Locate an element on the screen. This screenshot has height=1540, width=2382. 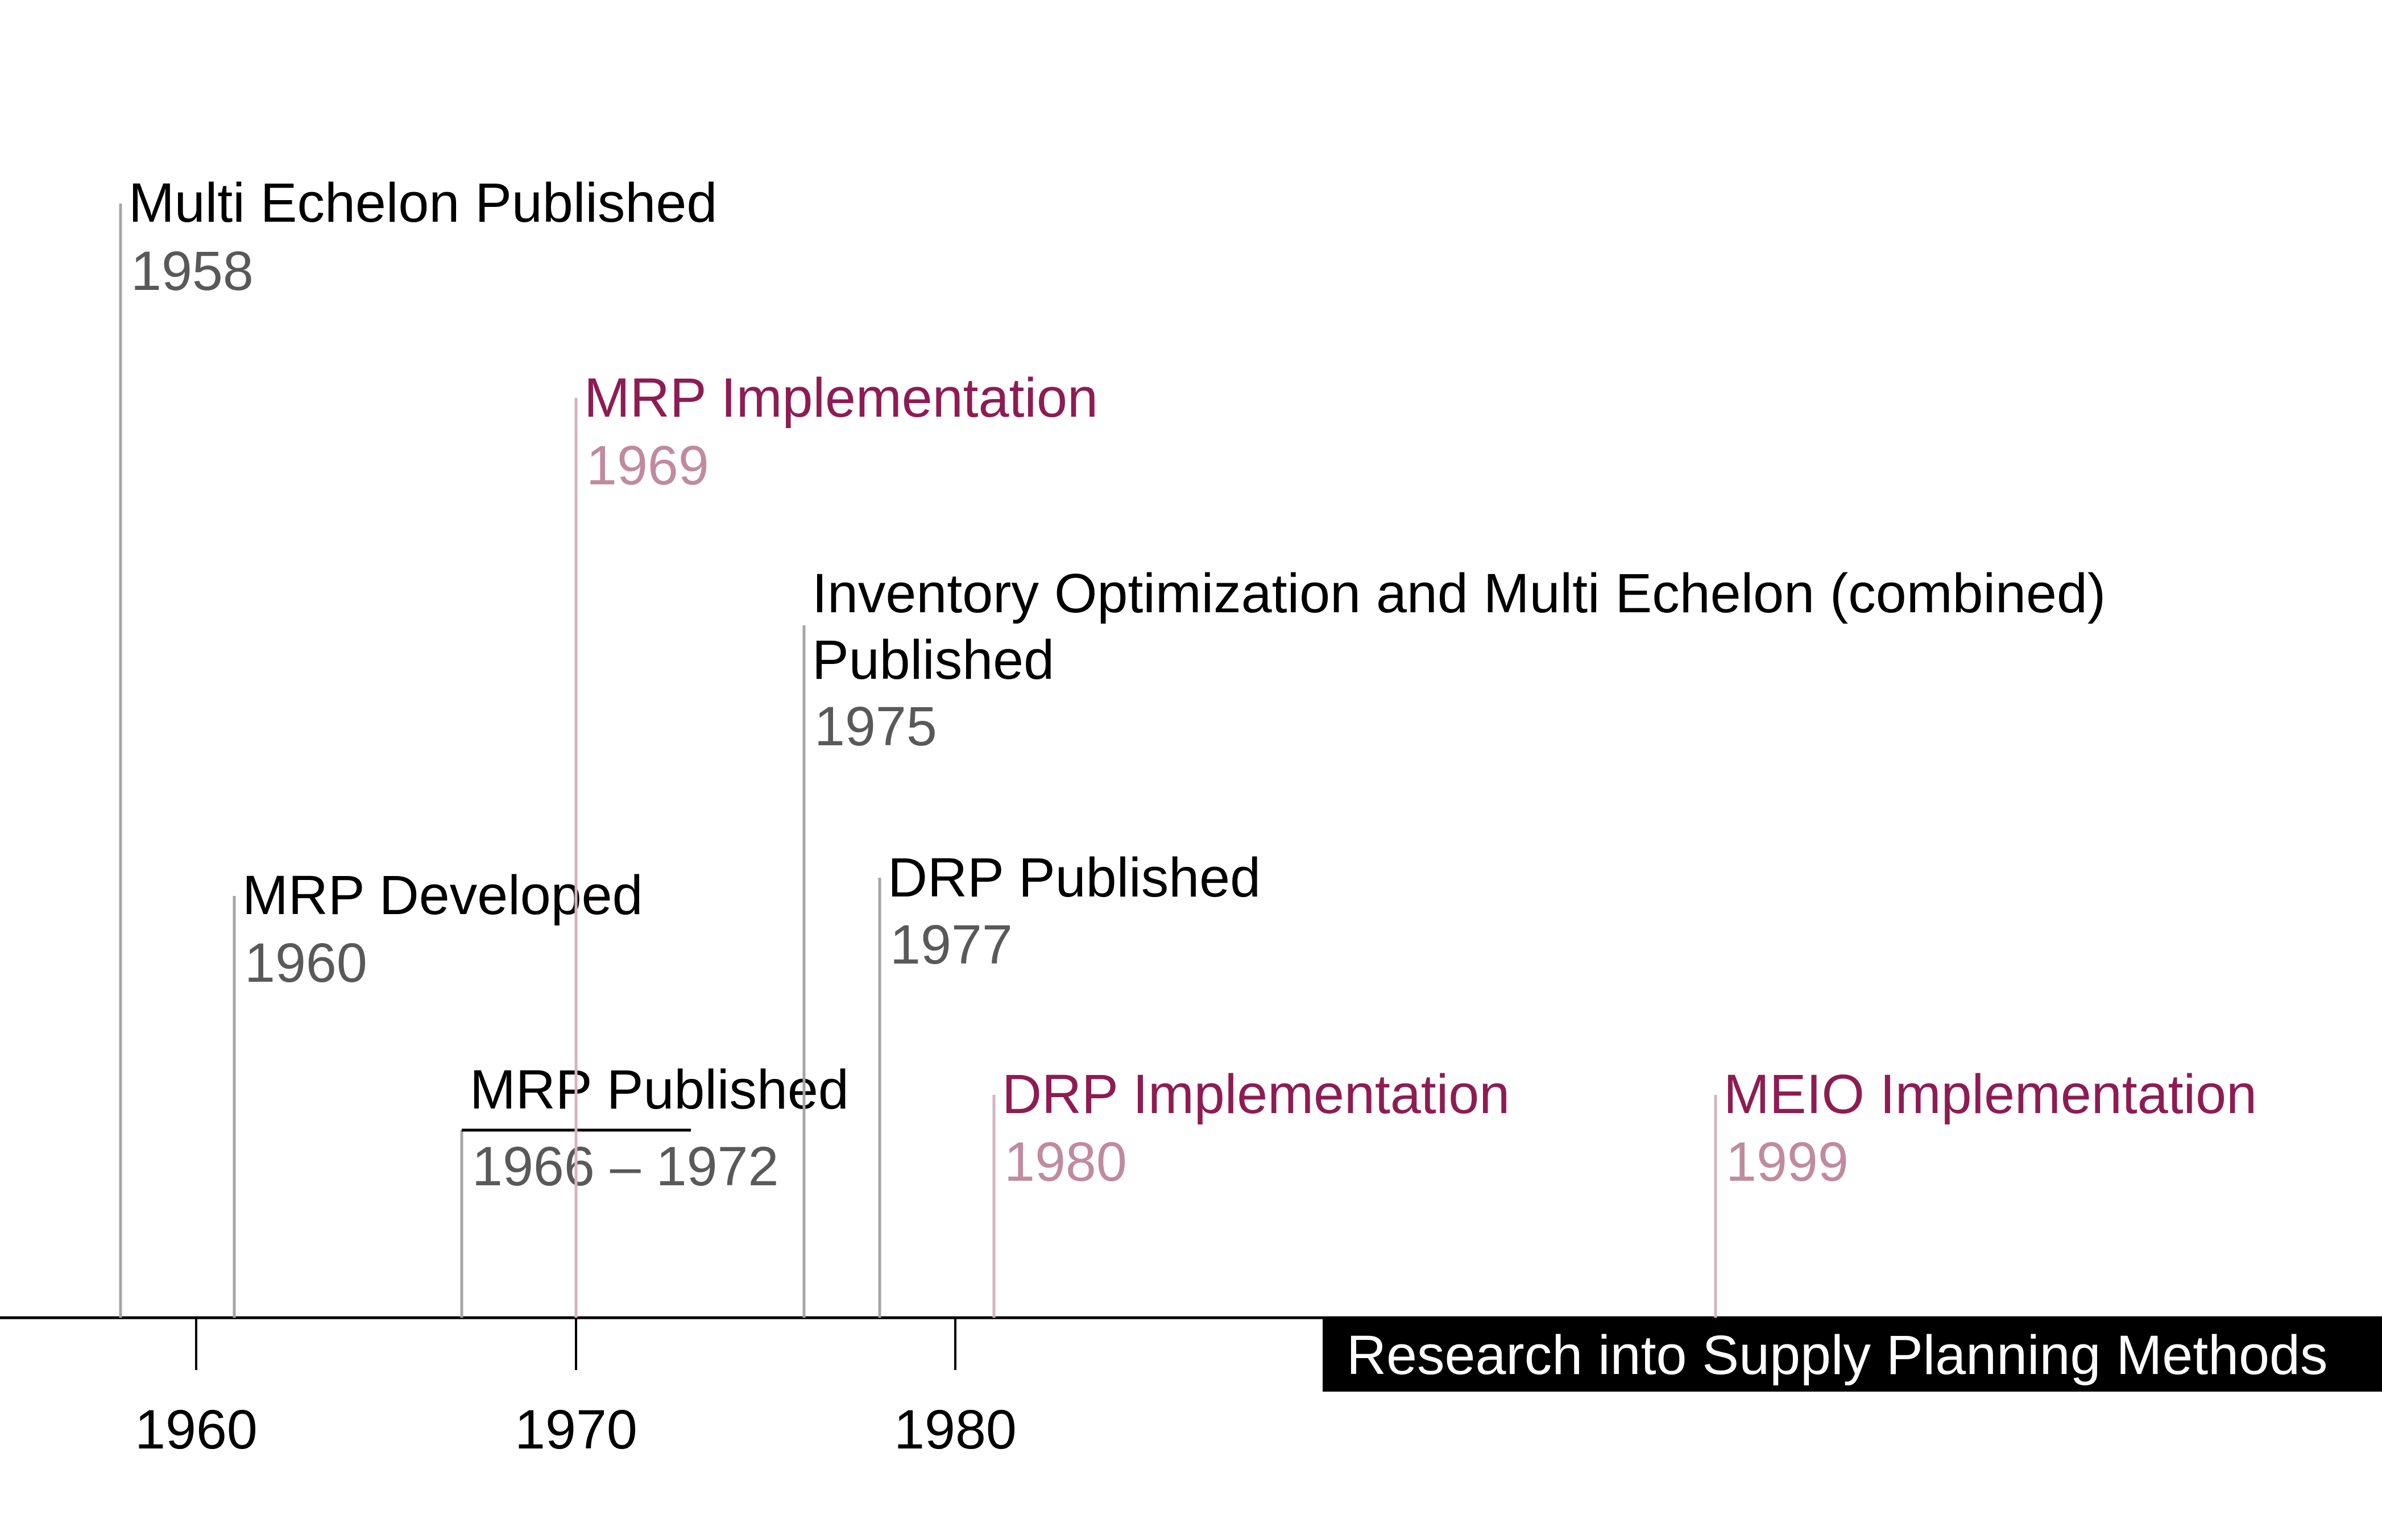
event-title-io-multi-echelon-line2: Published is located at coordinates (933, 660).